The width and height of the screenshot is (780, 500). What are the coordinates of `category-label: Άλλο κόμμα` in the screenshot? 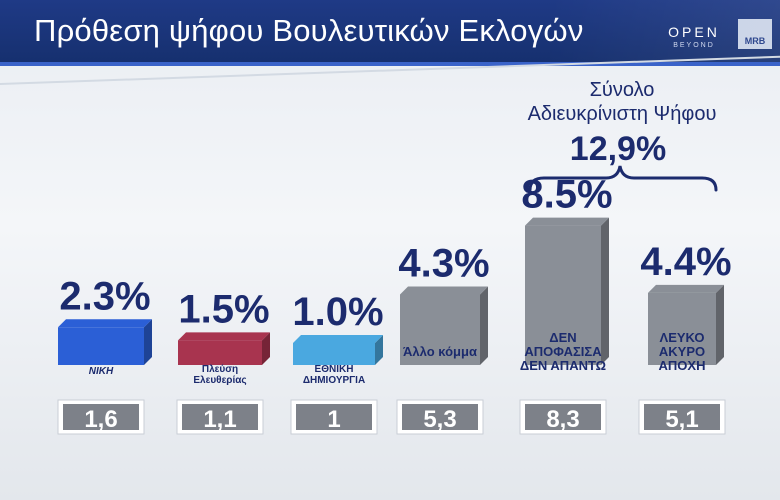 It's located at (440, 351).